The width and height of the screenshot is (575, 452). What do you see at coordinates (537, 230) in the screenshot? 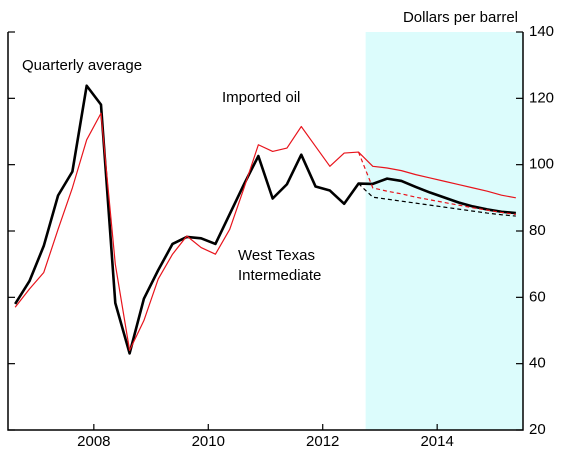
I see `y-tick-label: 80` at bounding box center [537, 230].